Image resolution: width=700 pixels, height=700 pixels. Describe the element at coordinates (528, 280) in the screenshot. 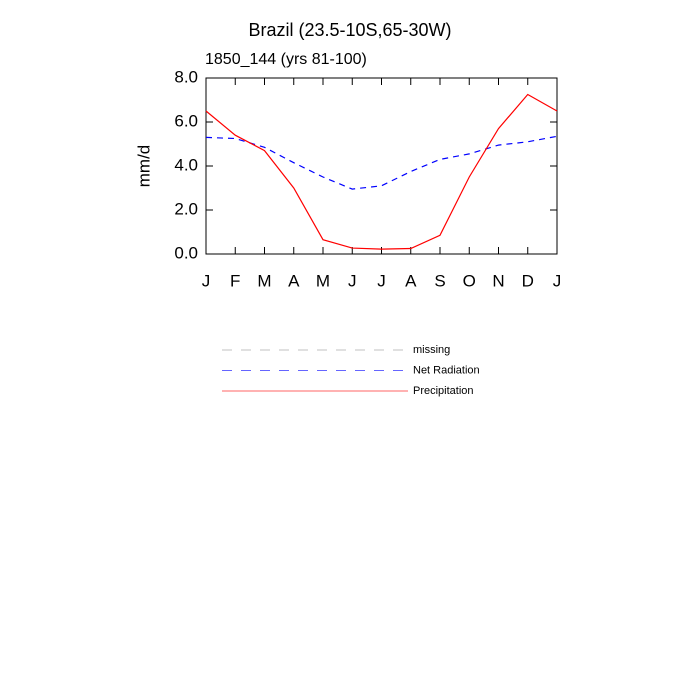

I see `x-tick-label: D` at that location.